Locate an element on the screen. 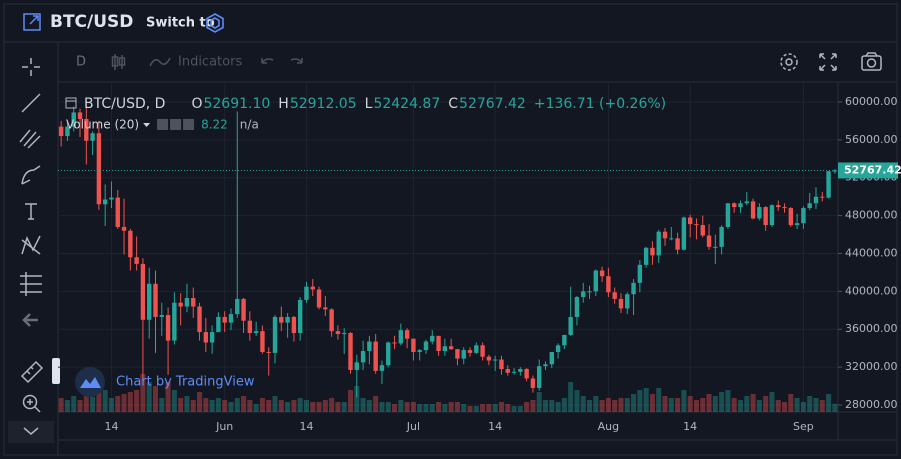 This screenshot has width=901, height=459. volume-remove-button is located at coordinates (189, 124).